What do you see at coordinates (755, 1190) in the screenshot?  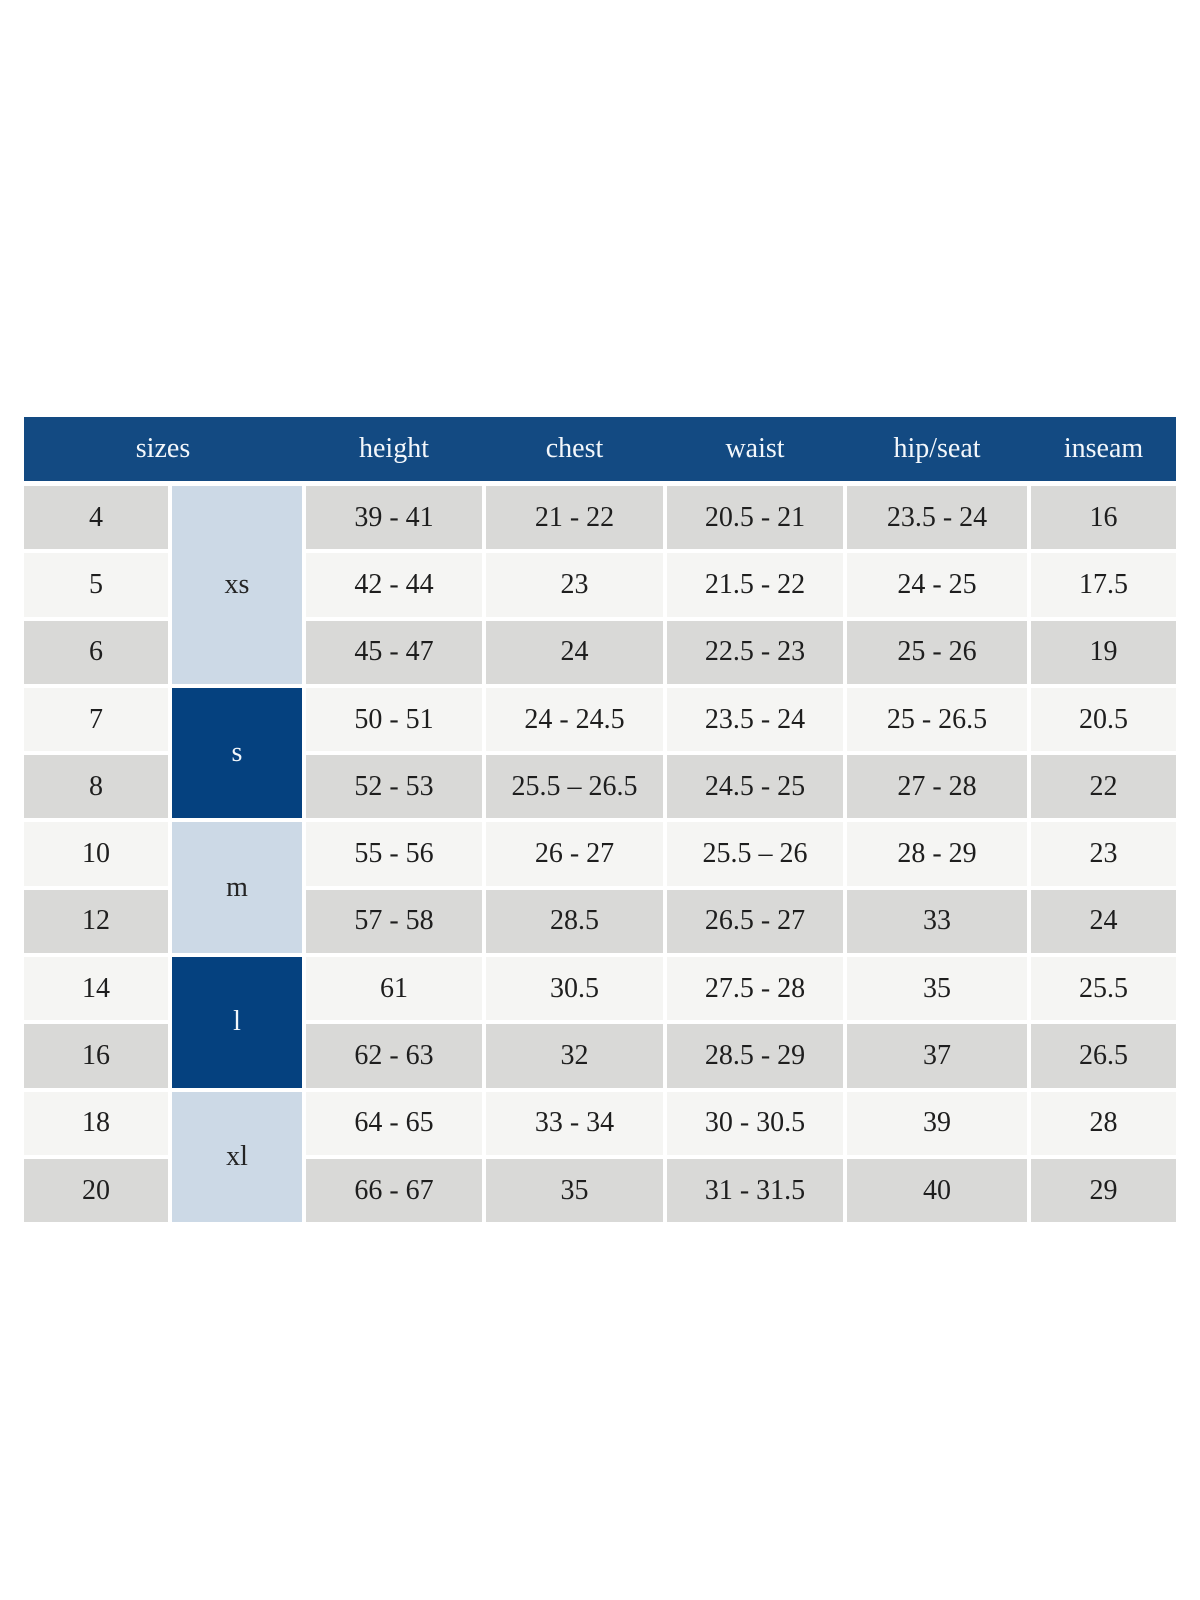 I see `waist-cell: 31 - 31.5` at bounding box center [755, 1190].